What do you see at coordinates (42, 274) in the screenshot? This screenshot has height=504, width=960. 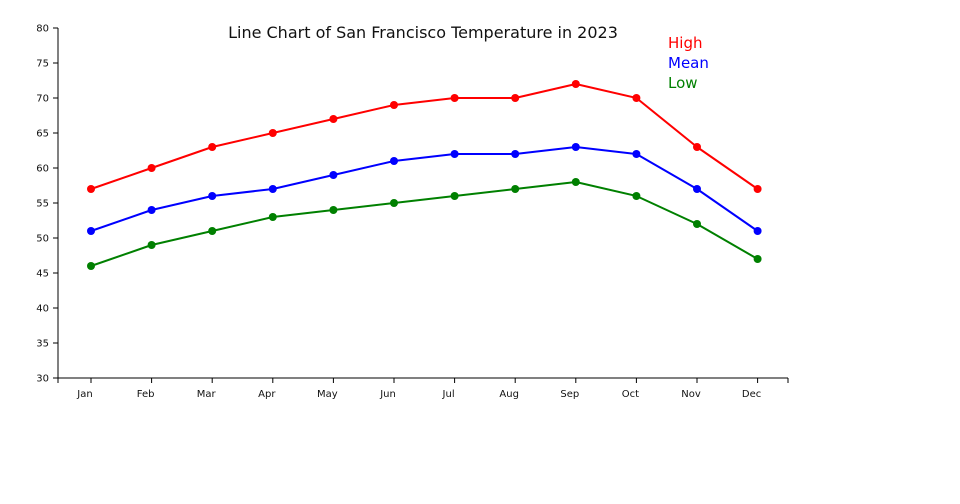 I see `y-tick-label: 45` at bounding box center [42, 274].